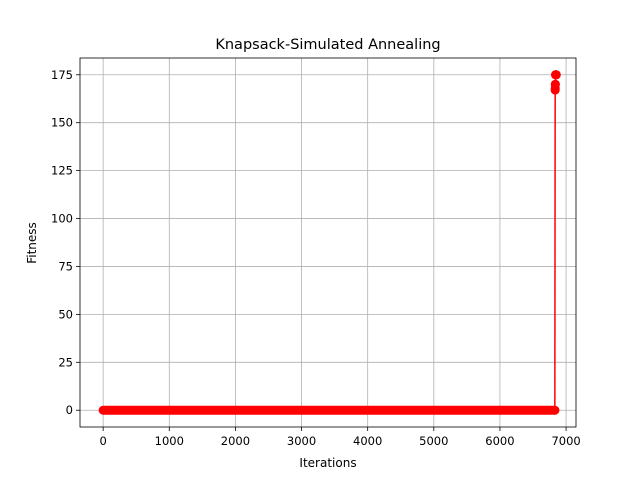  What do you see at coordinates (340, 437) in the screenshot?
I see `x-axis-ticks: 0 1000 2000 3000 4000 5000 6000 7000` at bounding box center [340, 437].